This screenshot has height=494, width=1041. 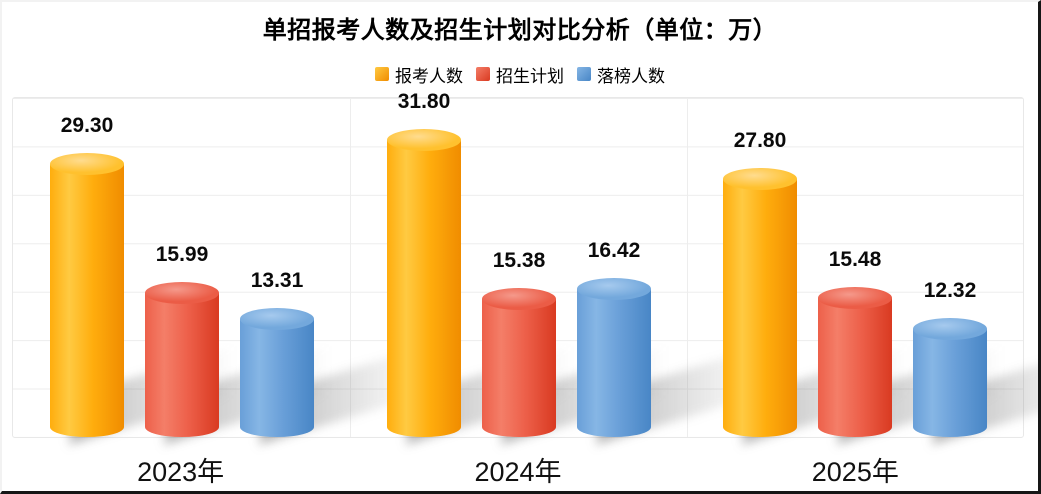 I want to click on legend-item-enrollment-plan: 招生计划, so click(x=520, y=74).